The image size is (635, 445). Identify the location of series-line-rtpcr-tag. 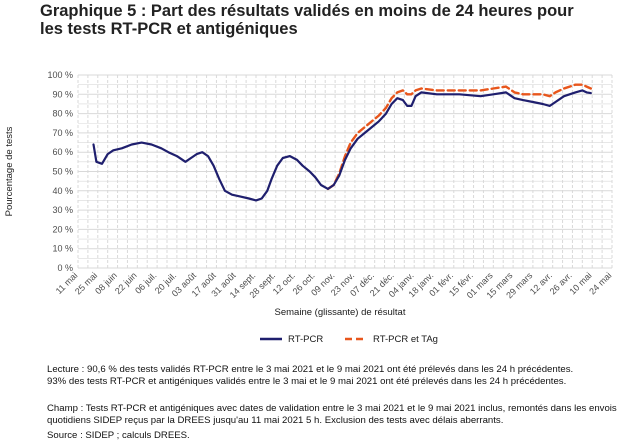
(459, 137).